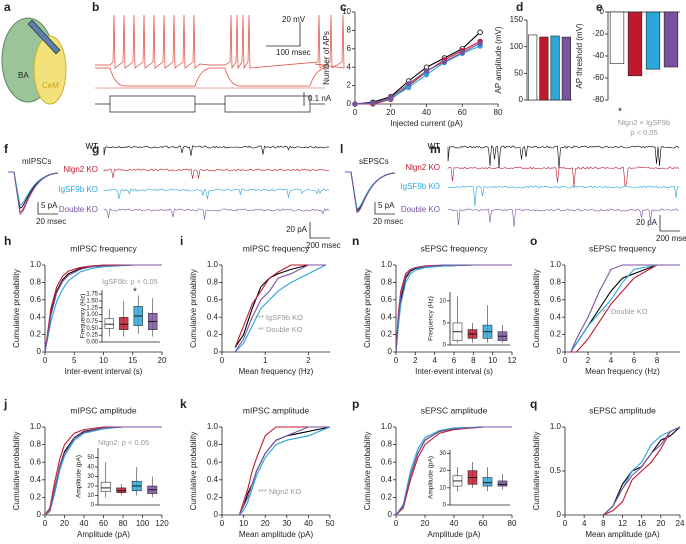 The width and height of the screenshot is (686, 544). I want to click on trace, so click(277, 42).